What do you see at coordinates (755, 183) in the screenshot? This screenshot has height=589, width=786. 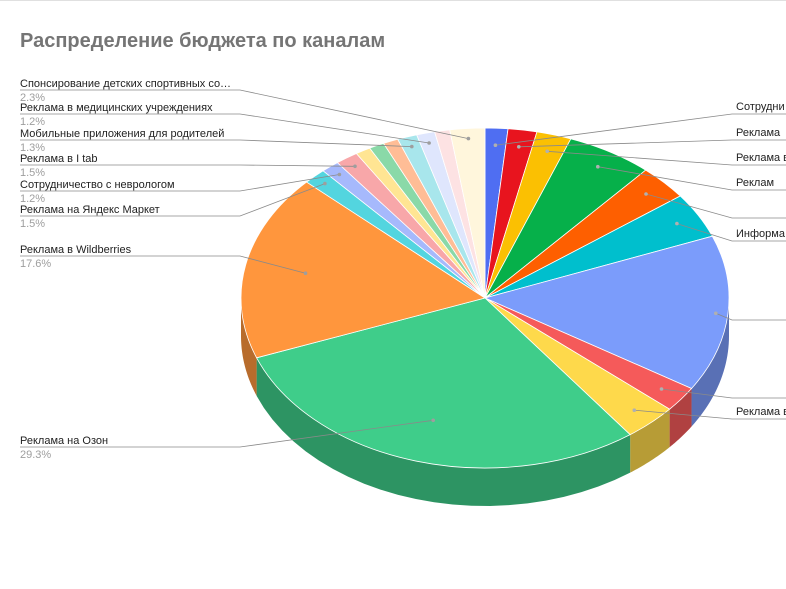 I see `slice-label-right-3: Реклам` at bounding box center [755, 183].